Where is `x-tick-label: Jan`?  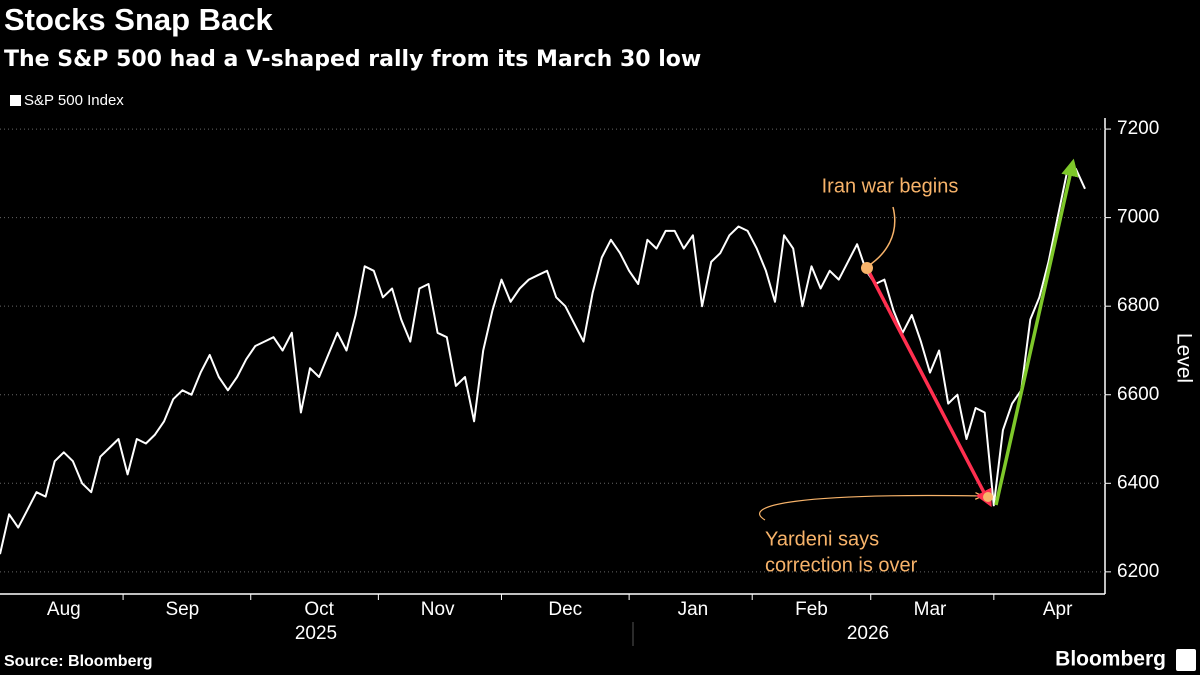 x-tick-label: Jan is located at coordinates (693, 609).